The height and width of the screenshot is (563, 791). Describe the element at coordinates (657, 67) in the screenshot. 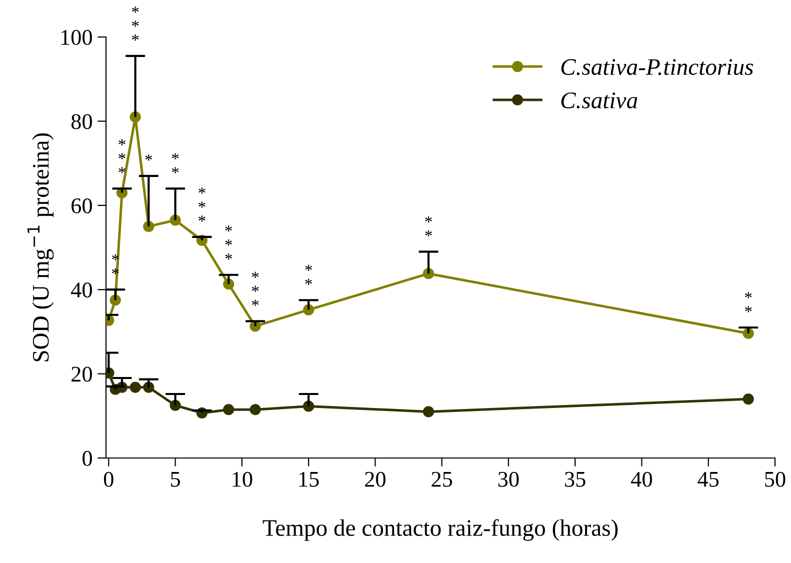

I see `legend-label: C.sativa-P.tinctorius` at that location.